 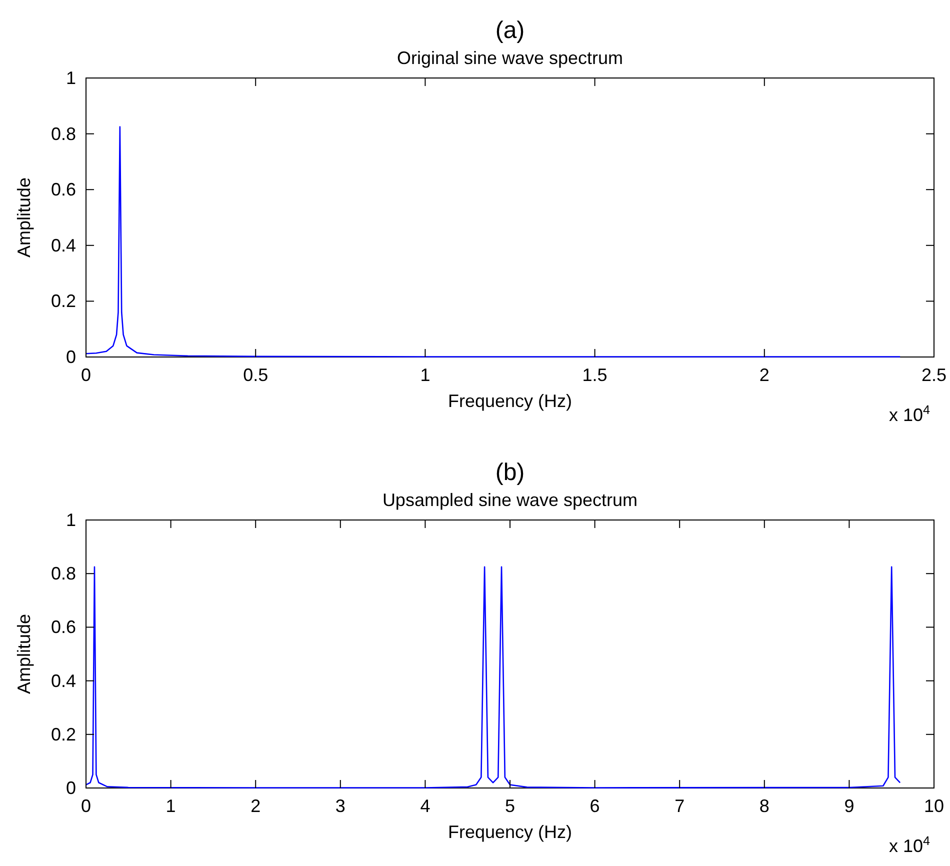 I want to click on x-tick-label: 8, so click(x=764, y=806).